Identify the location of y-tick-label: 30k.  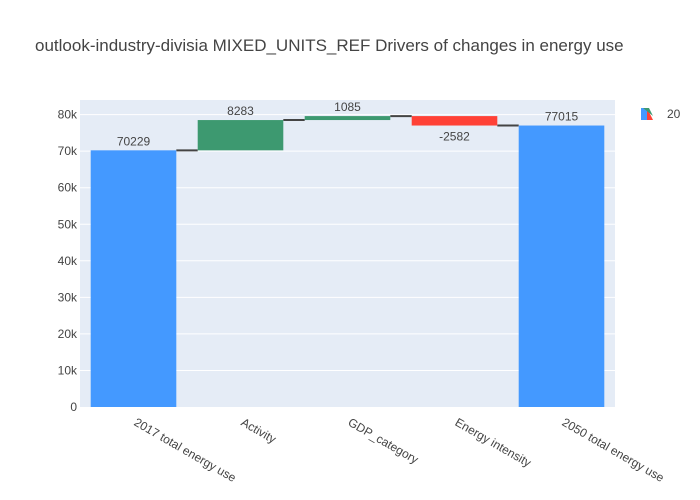
(68, 297).